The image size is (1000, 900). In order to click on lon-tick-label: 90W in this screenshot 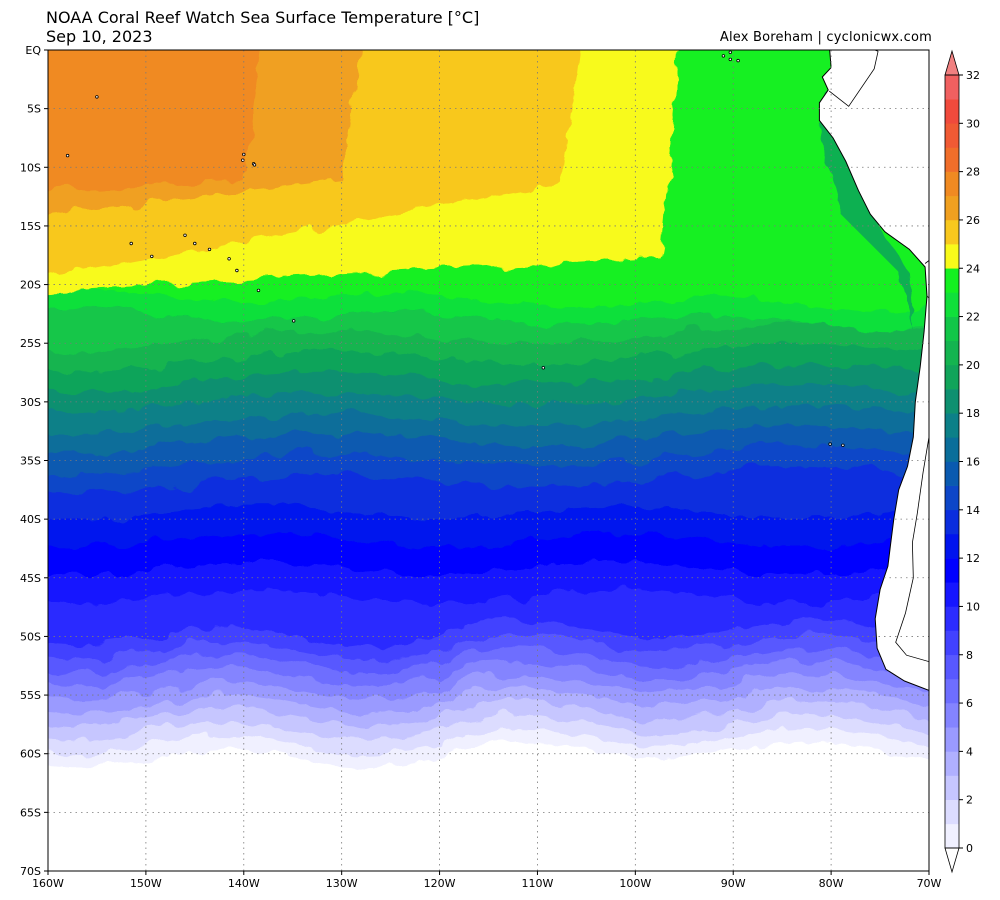, I will do `click(733, 883)`.